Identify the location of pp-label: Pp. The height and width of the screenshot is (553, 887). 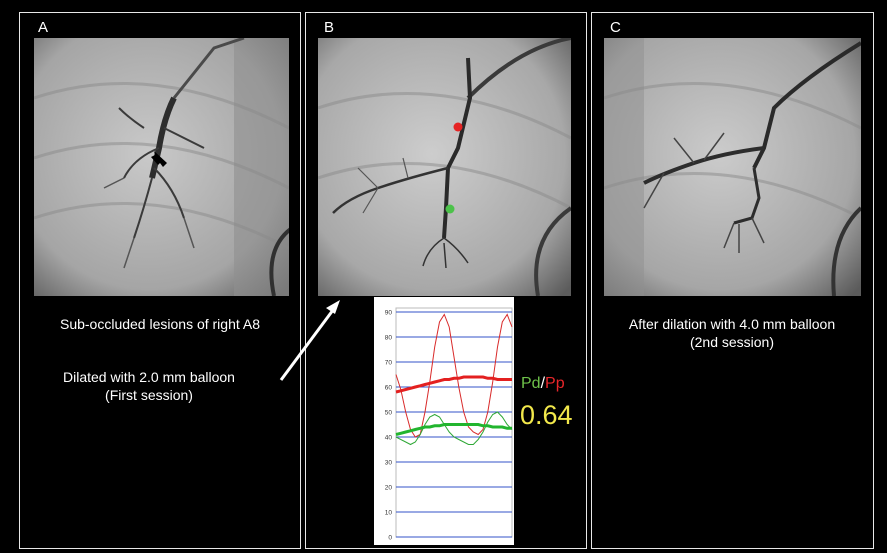
(555, 383).